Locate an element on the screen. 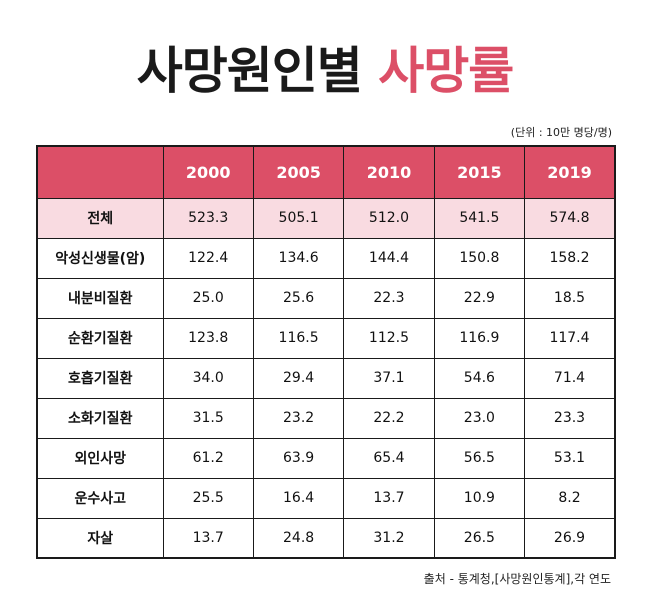 The width and height of the screenshot is (650, 610). row-label: 소화기질환 is located at coordinates (100, 418).